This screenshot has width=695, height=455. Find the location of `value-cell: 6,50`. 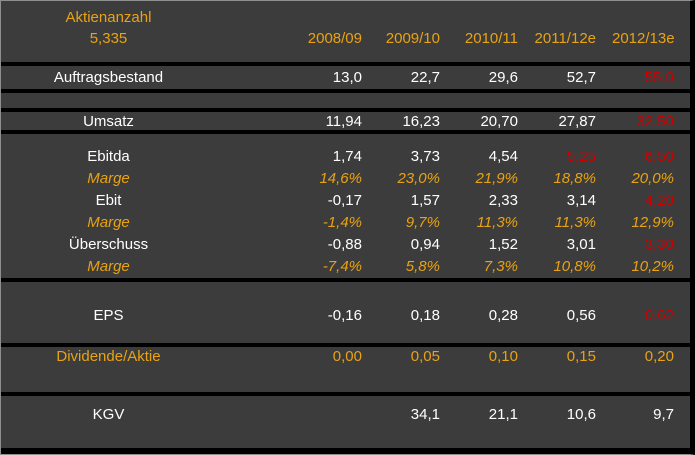

value-cell: 6,50 is located at coordinates (659, 156).